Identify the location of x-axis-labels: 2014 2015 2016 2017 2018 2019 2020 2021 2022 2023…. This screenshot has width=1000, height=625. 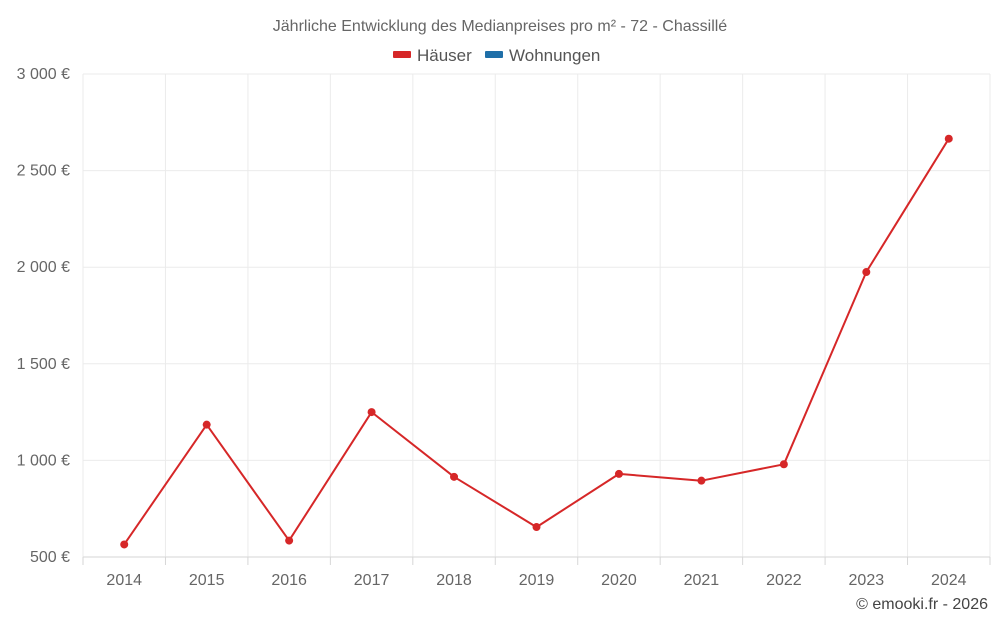
(536, 580).